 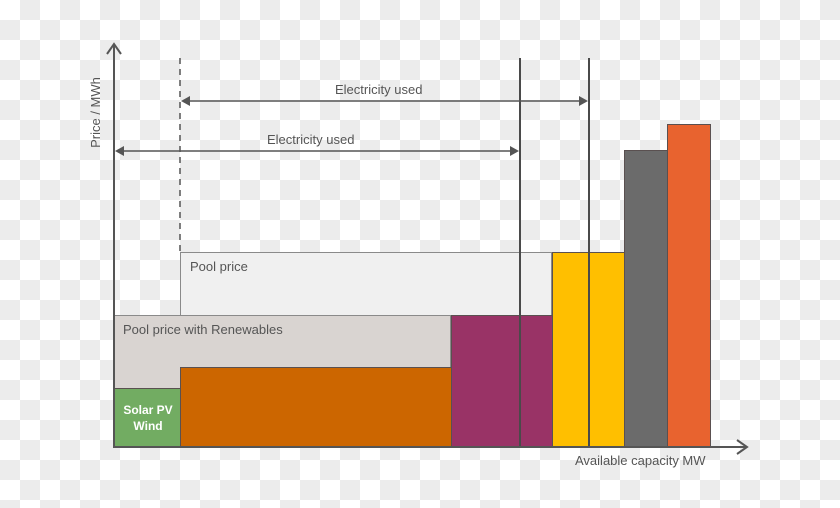 I want to click on electricity-used-top-label: Electricity used, so click(x=379, y=89).